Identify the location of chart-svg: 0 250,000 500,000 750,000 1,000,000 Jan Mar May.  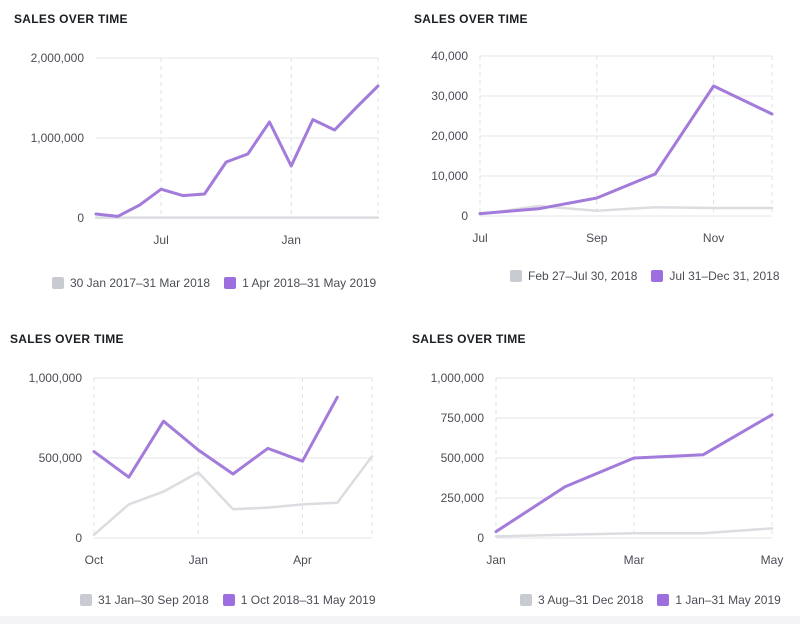
(607, 469).